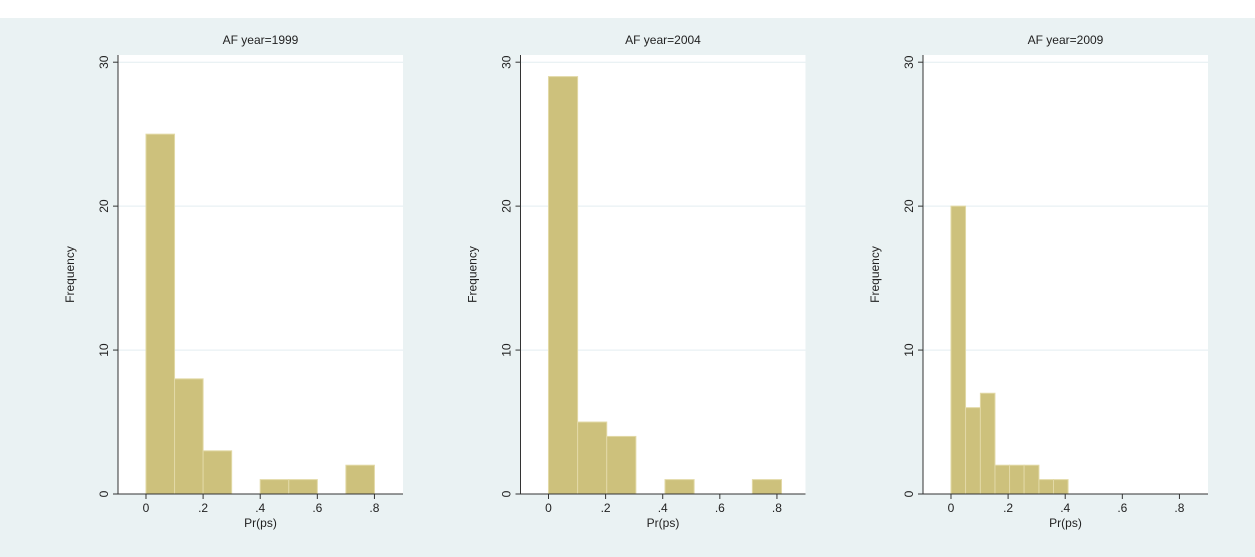 The image size is (1255, 557). Describe the element at coordinates (1066, 40) in the screenshot. I see `chart-title: AF year=2009` at that location.